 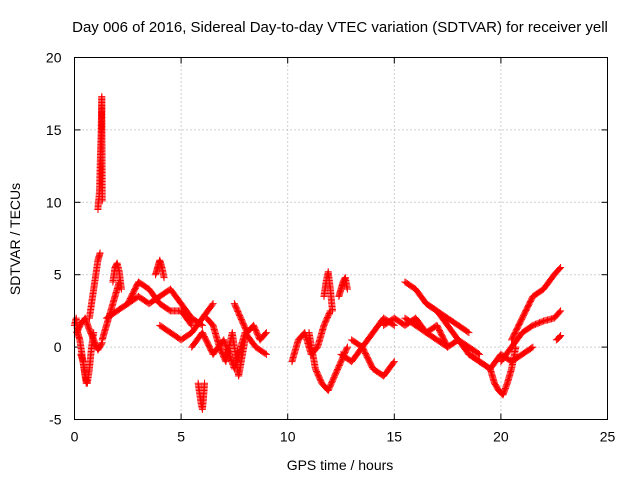 I want to click on y-tick-label: 15, so click(x=54, y=130).